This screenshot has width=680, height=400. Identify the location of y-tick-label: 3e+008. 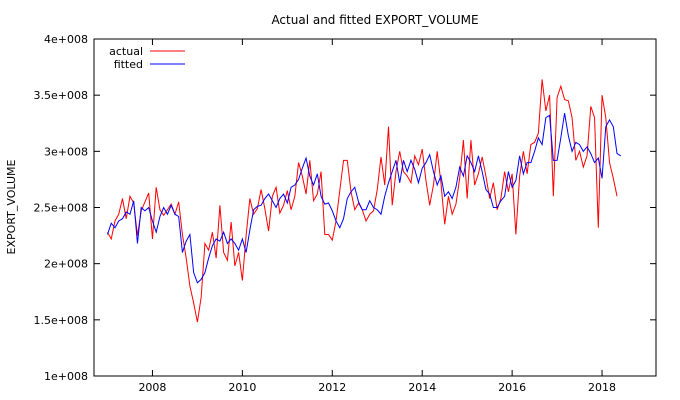
(66, 151).